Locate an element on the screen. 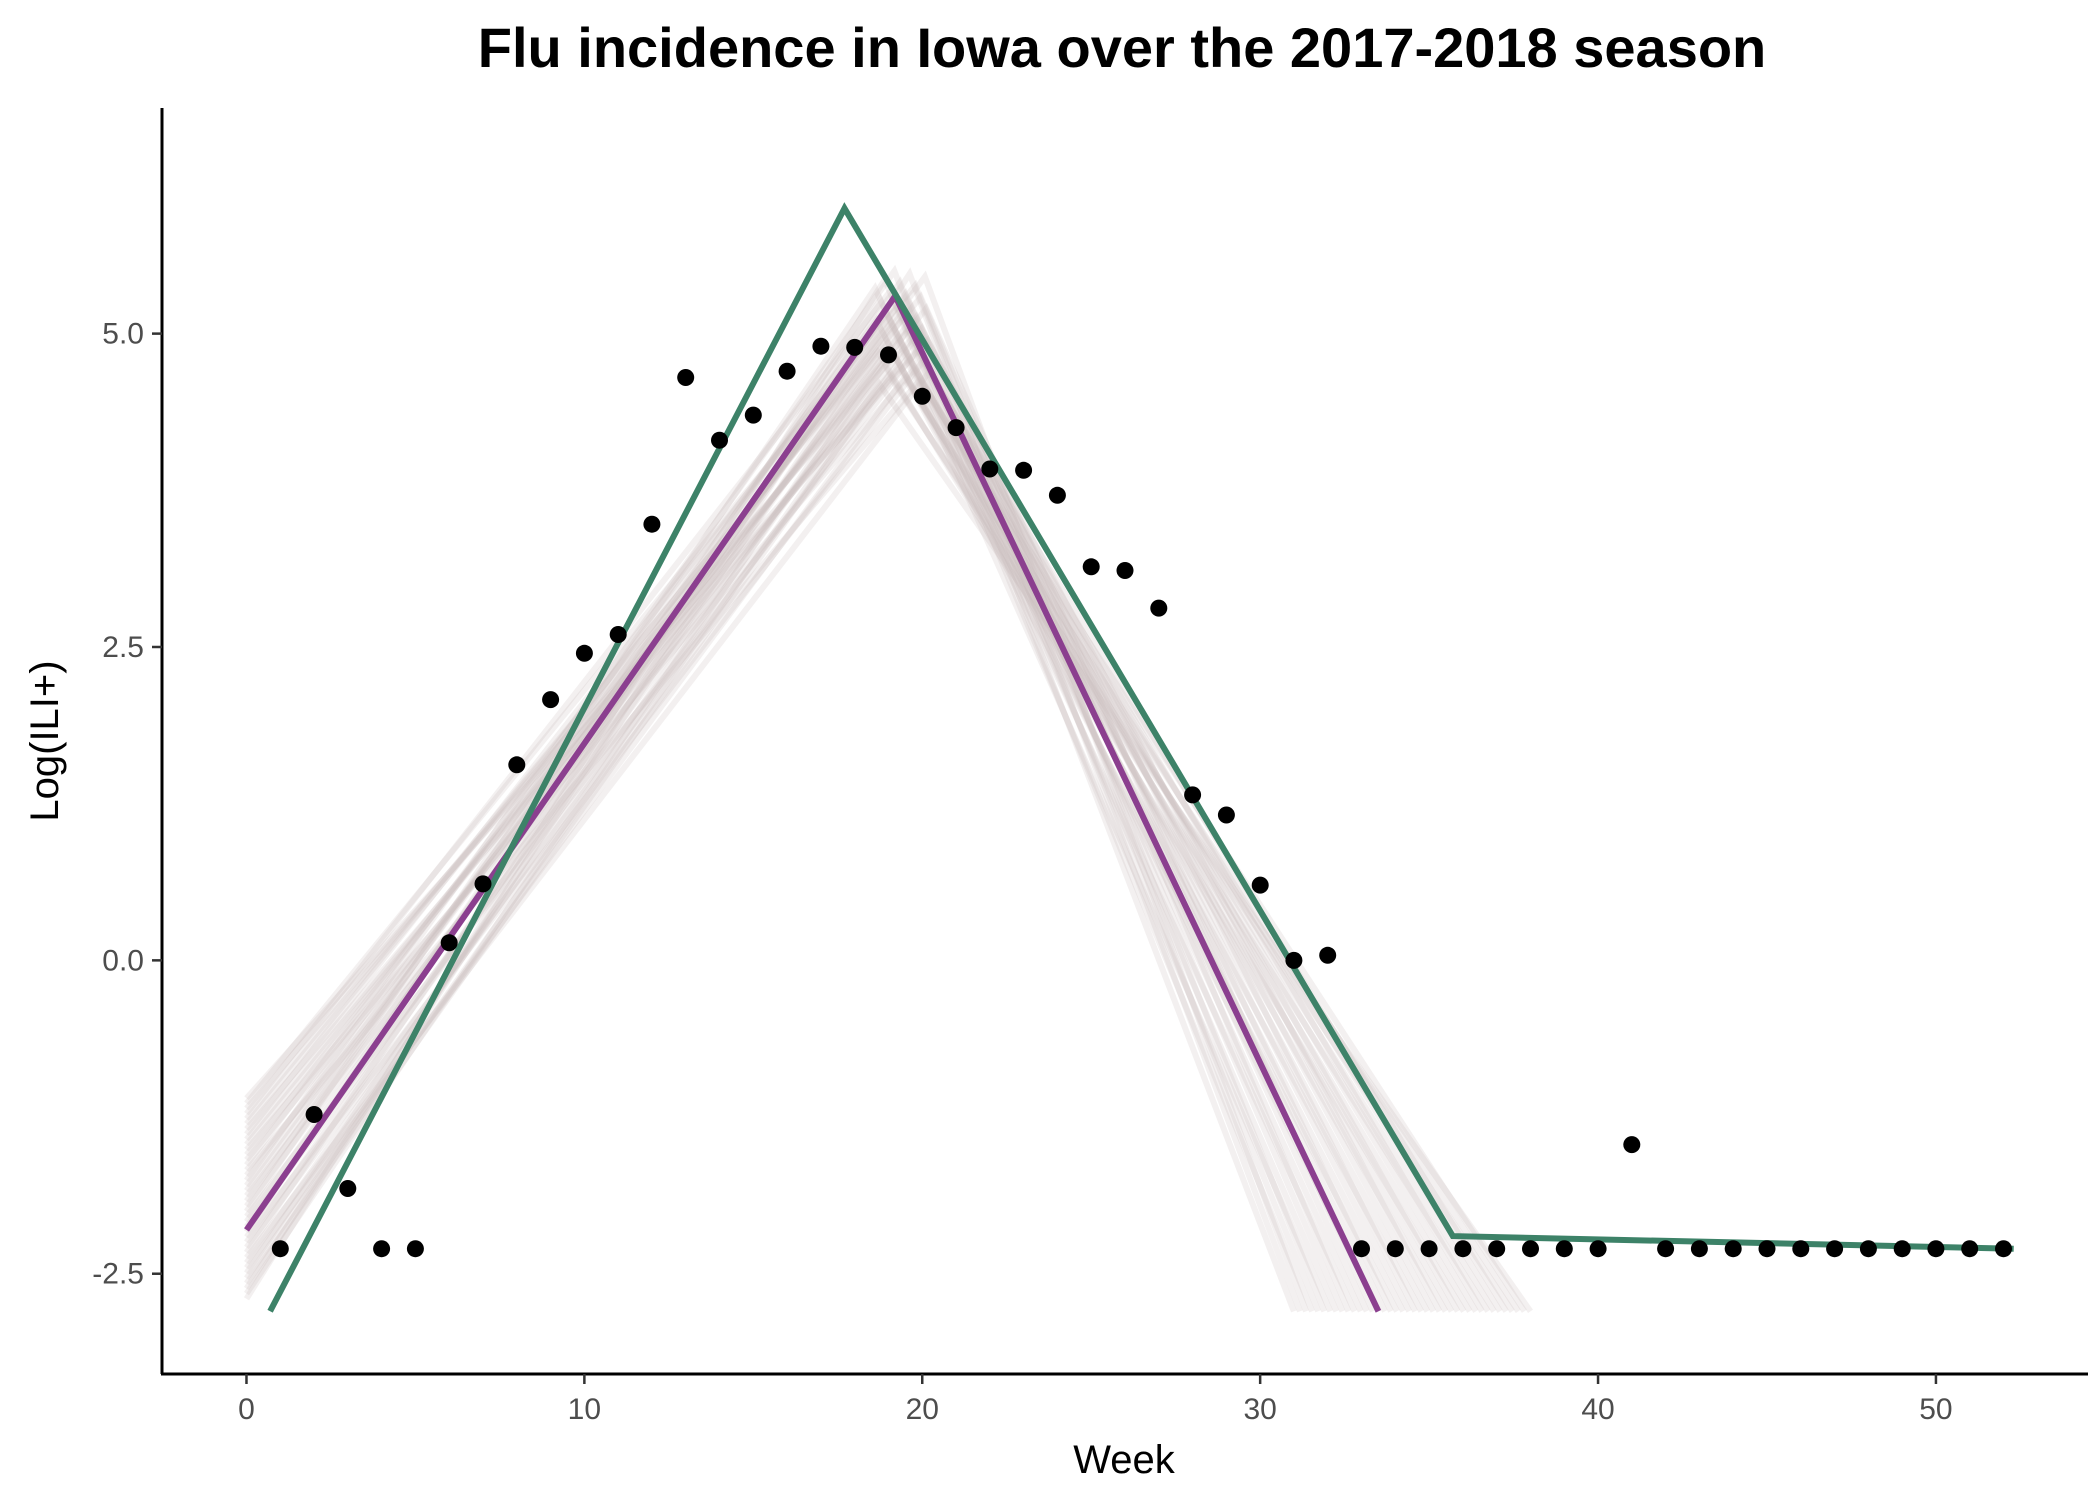 This screenshot has width=2100, height=1500. y-tick-label: 5.0 is located at coordinates (123, 334).